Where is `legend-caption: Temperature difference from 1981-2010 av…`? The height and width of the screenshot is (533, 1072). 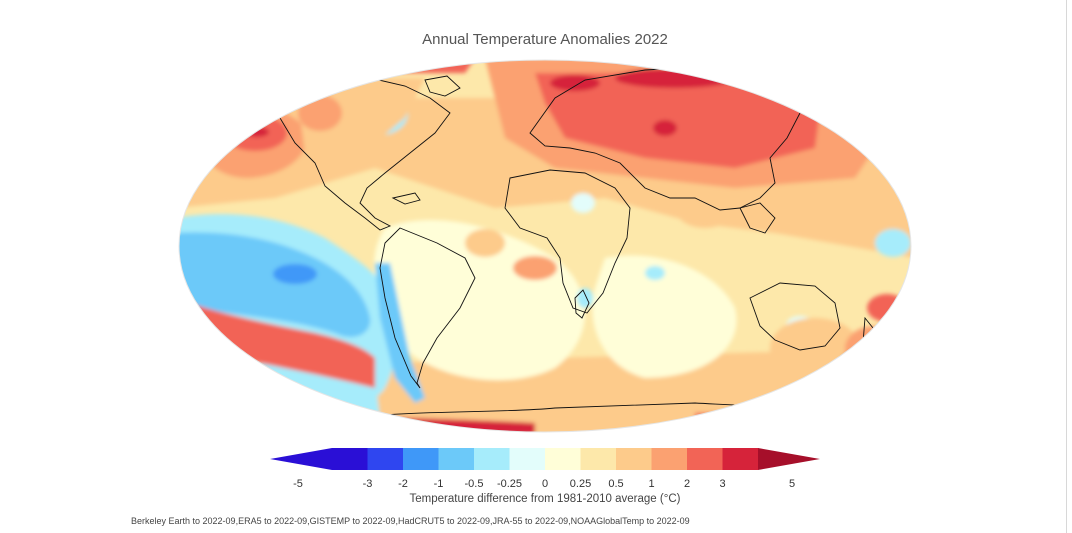 legend-caption: Temperature difference from 1981-2010 av… is located at coordinates (545, 499).